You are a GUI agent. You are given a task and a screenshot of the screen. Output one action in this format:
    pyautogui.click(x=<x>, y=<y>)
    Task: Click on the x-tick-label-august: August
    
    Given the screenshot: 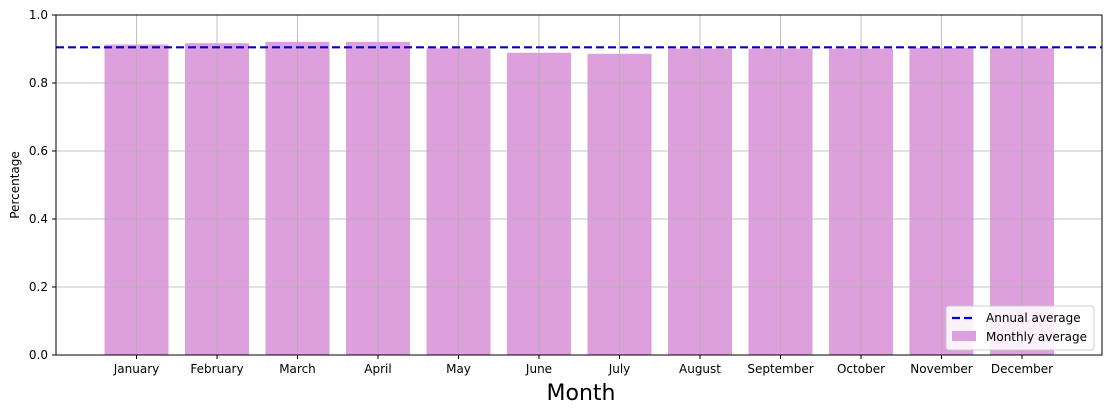 What is the action you would take?
    pyautogui.click(x=700, y=369)
    